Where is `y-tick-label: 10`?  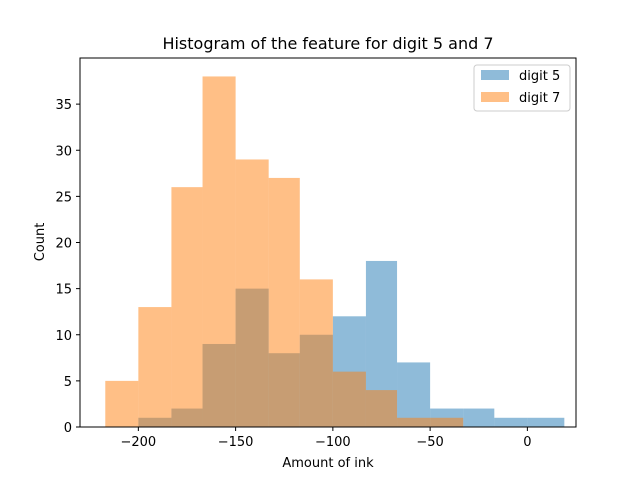
y-tick-label: 10 is located at coordinates (63, 336).